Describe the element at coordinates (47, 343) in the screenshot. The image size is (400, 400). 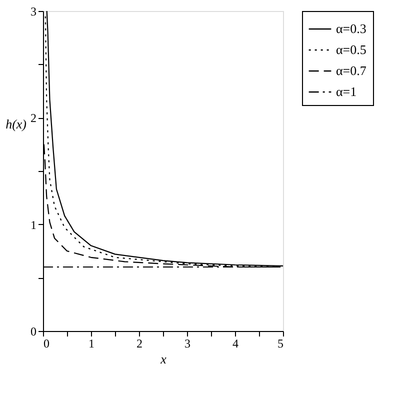
I see `x-tick-label: 0` at that location.